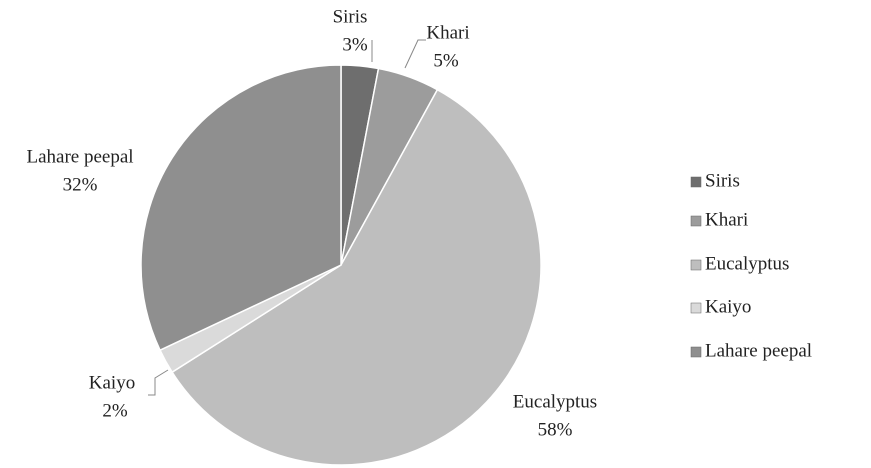  I want to click on slice-label: Eucalyptus, so click(555, 401).